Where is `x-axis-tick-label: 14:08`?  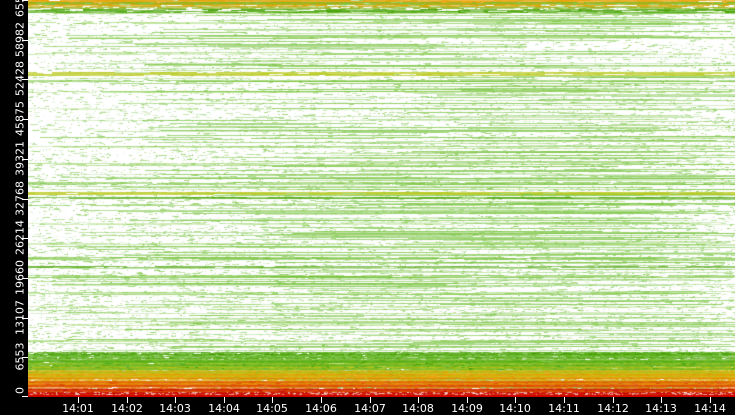 x-axis-tick-label: 14:08 is located at coordinates (418, 408).